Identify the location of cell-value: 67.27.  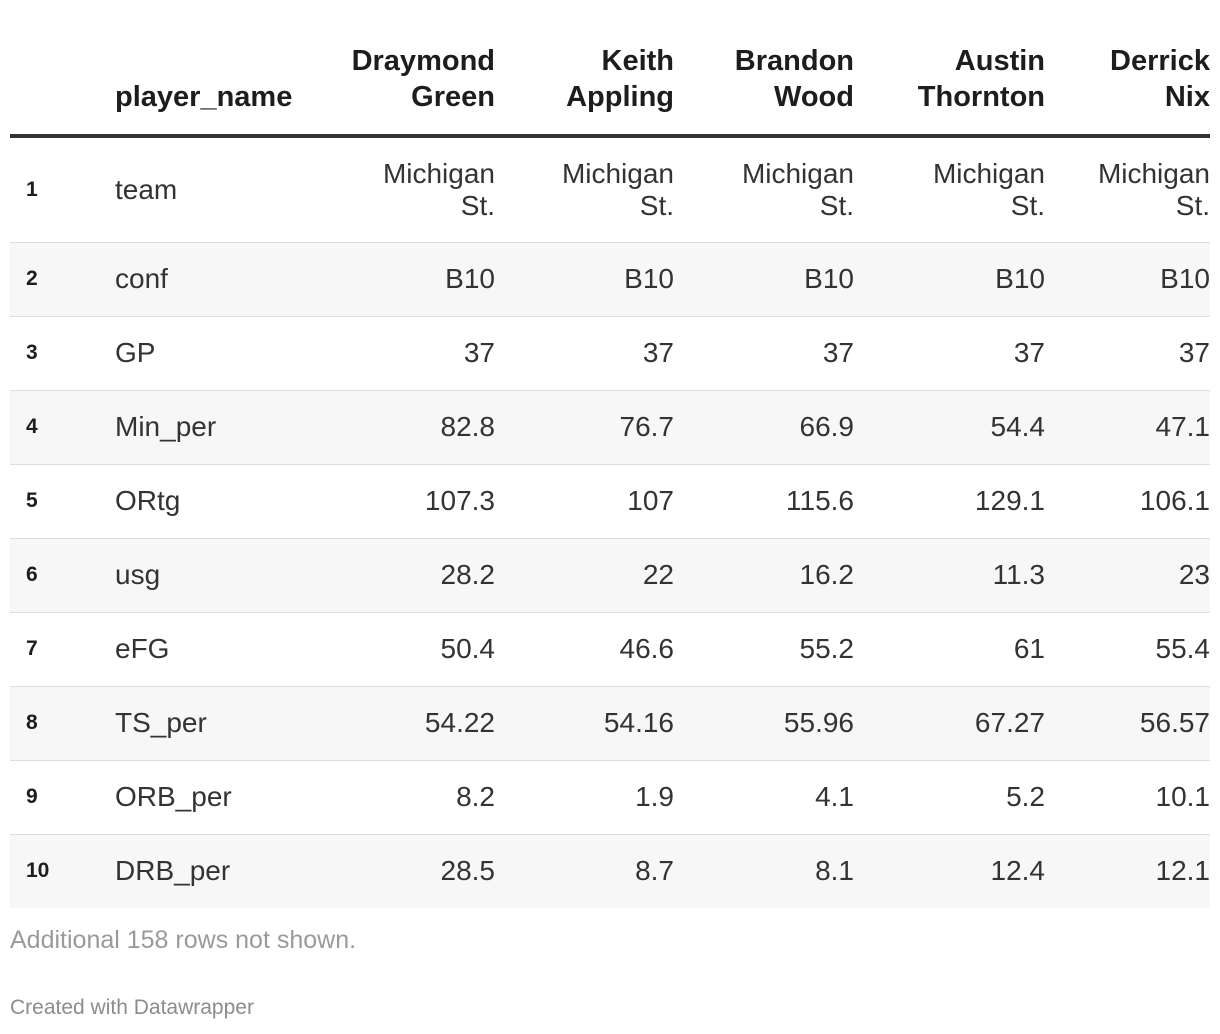
(949, 722).